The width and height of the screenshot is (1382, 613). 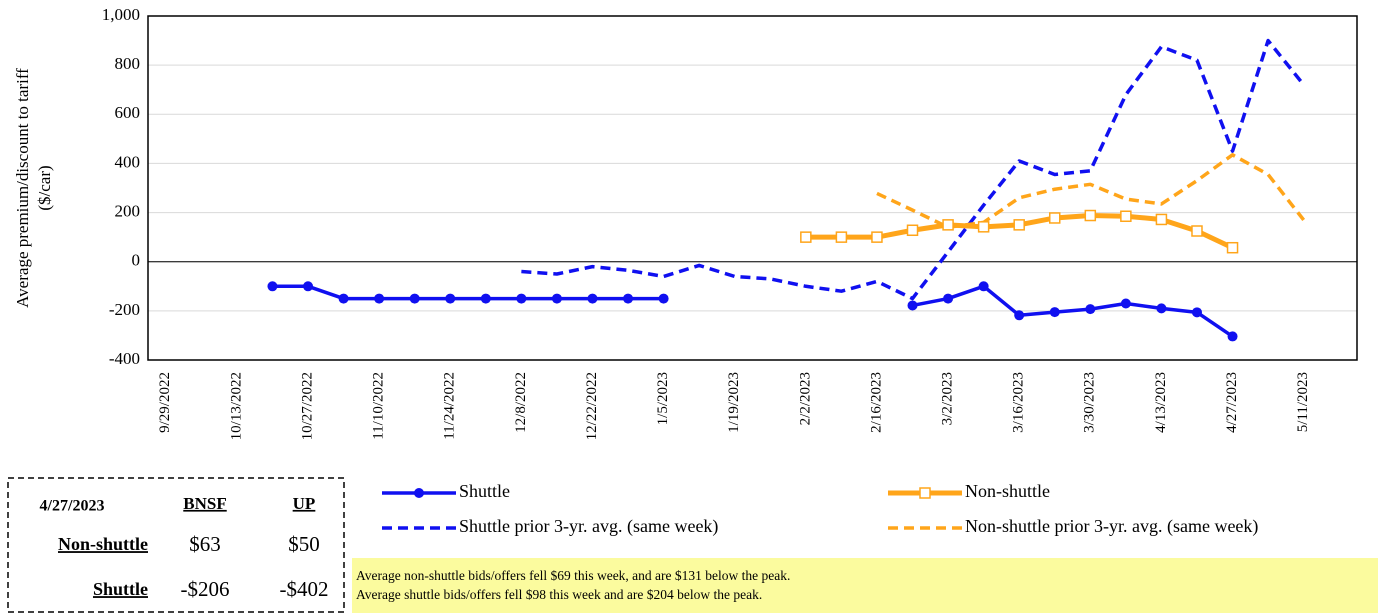 I want to click on table-row-label: Shuttle, so click(x=120, y=589).